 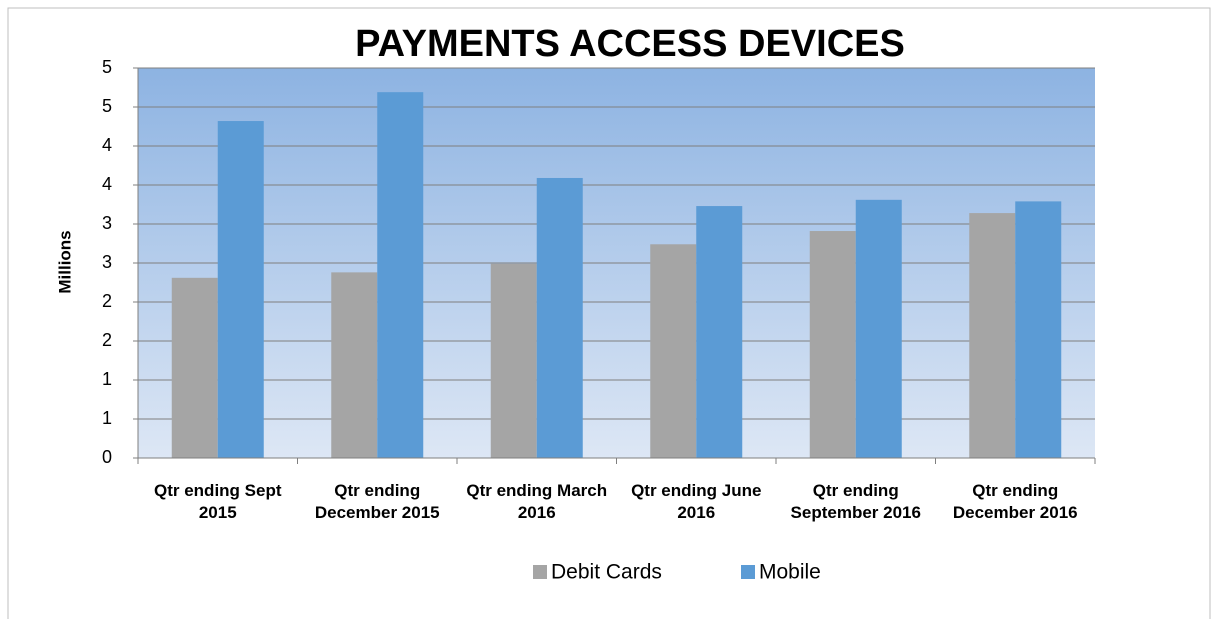 What do you see at coordinates (606, 572) in the screenshot?
I see `legend-label: Debit Cards` at bounding box center [606, 572].